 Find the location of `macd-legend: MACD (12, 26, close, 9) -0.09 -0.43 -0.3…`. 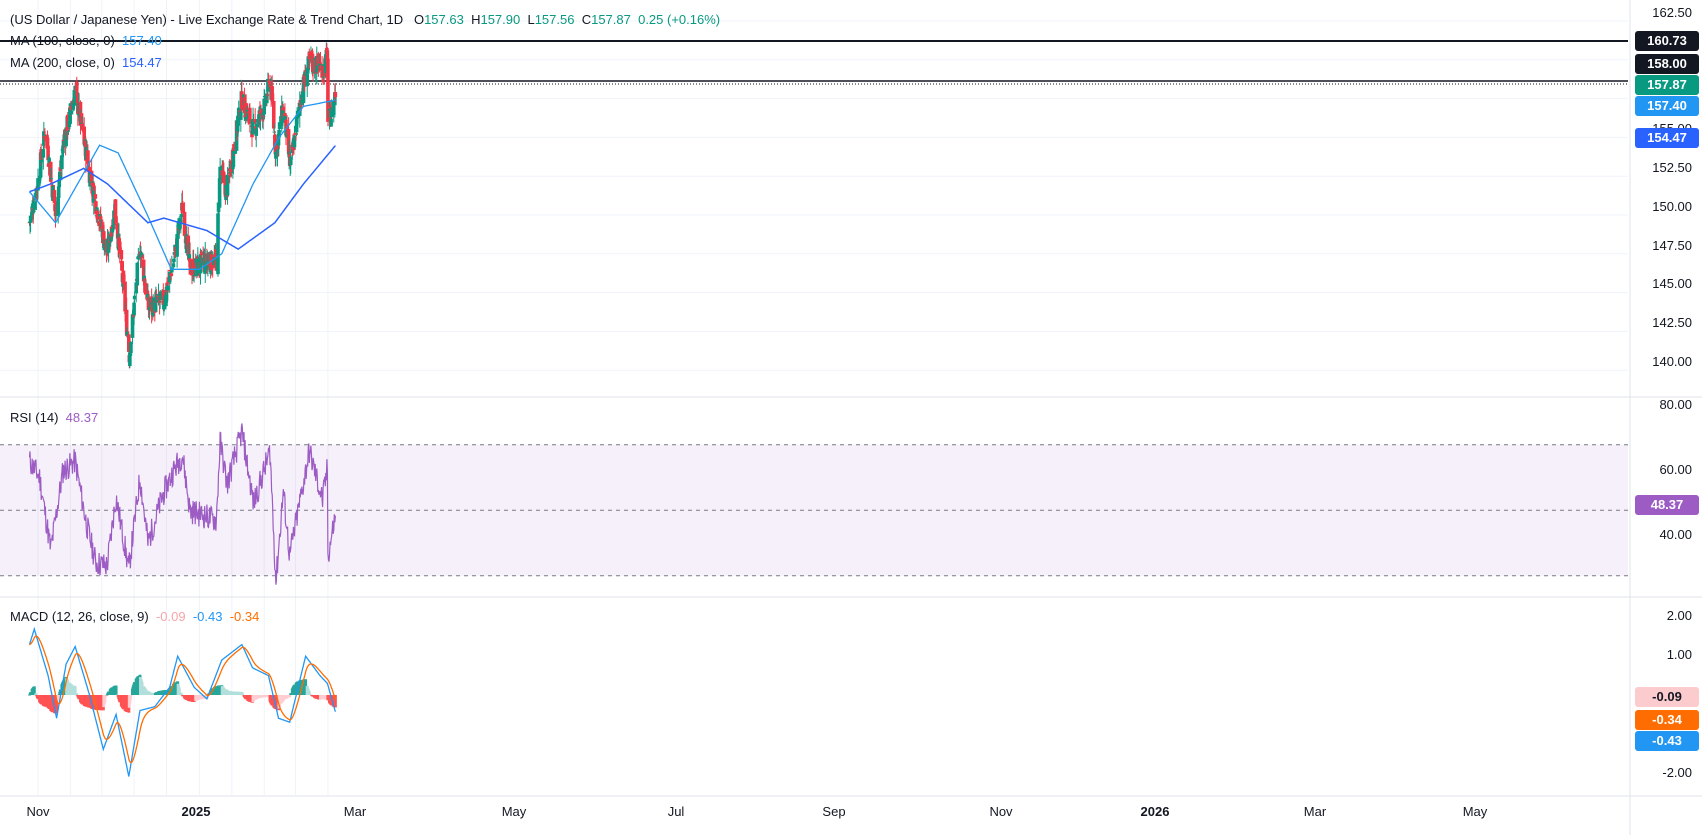

macd-legend: MACD (12, 26, close, 9) -0.09 -0.43 -0.3… is located at coordinates (134, 616).